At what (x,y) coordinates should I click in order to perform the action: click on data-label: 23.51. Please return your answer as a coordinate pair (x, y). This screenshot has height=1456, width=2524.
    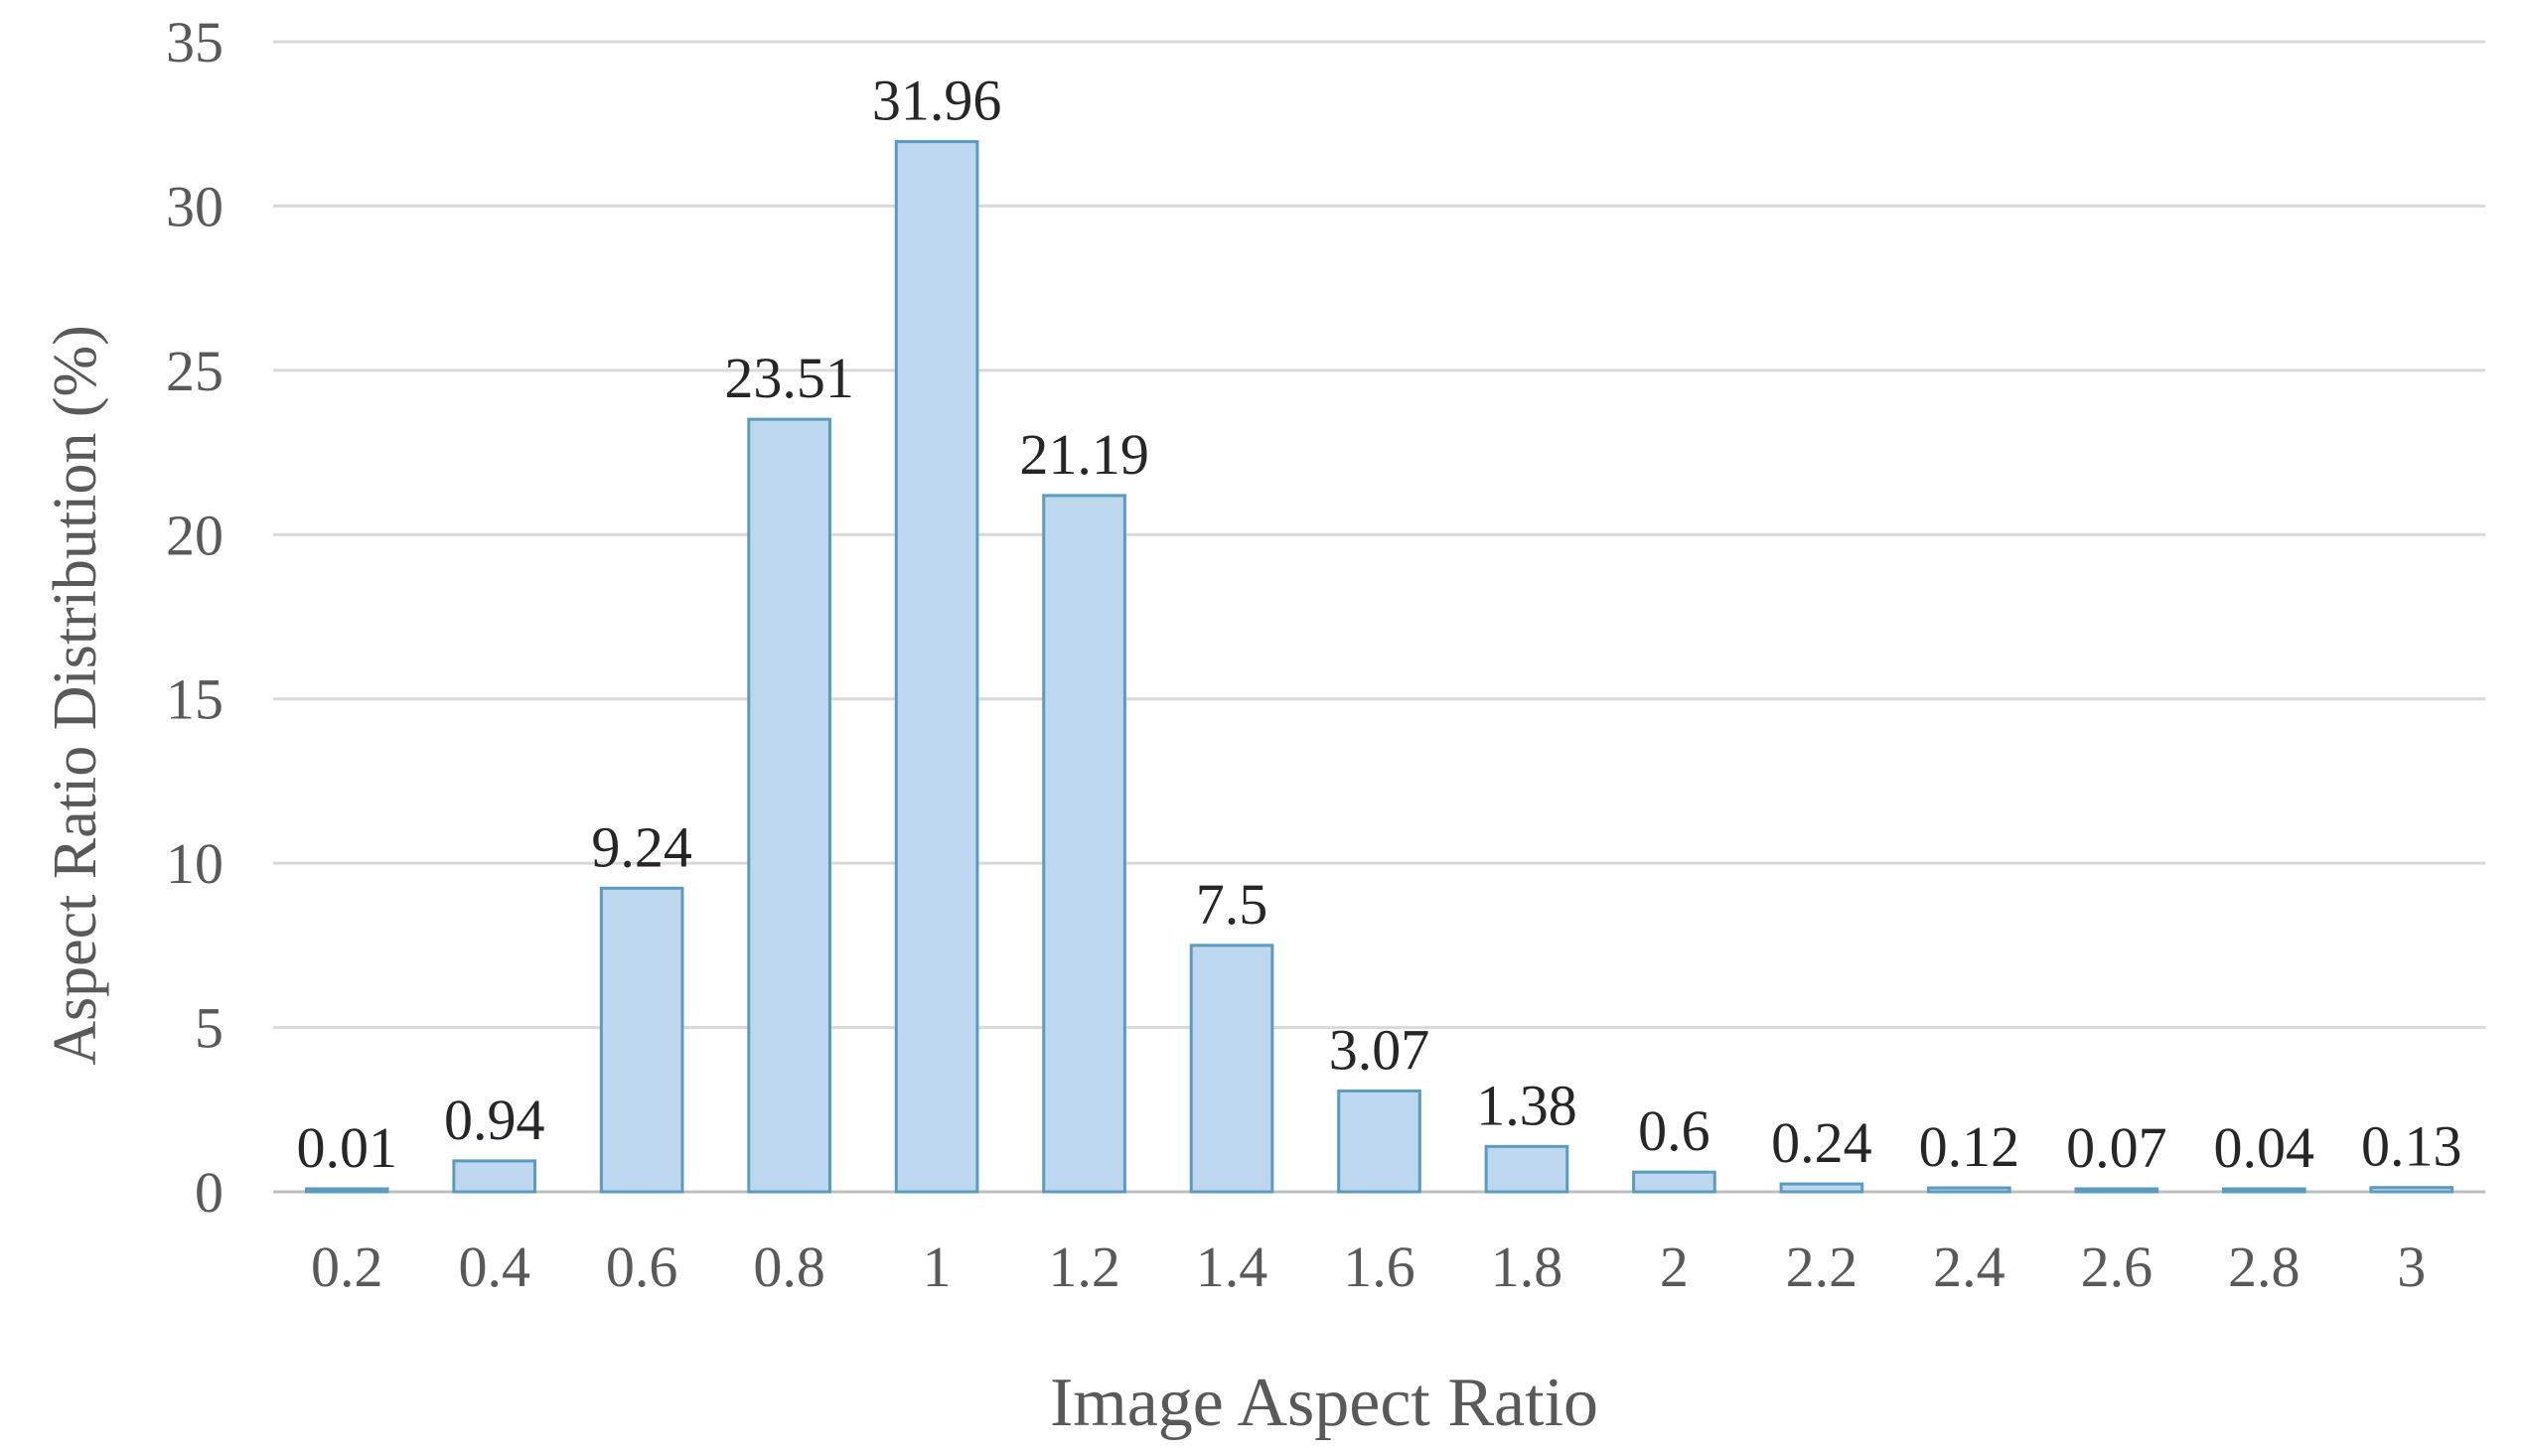
    Looking at the image, I should click on (789, 378).